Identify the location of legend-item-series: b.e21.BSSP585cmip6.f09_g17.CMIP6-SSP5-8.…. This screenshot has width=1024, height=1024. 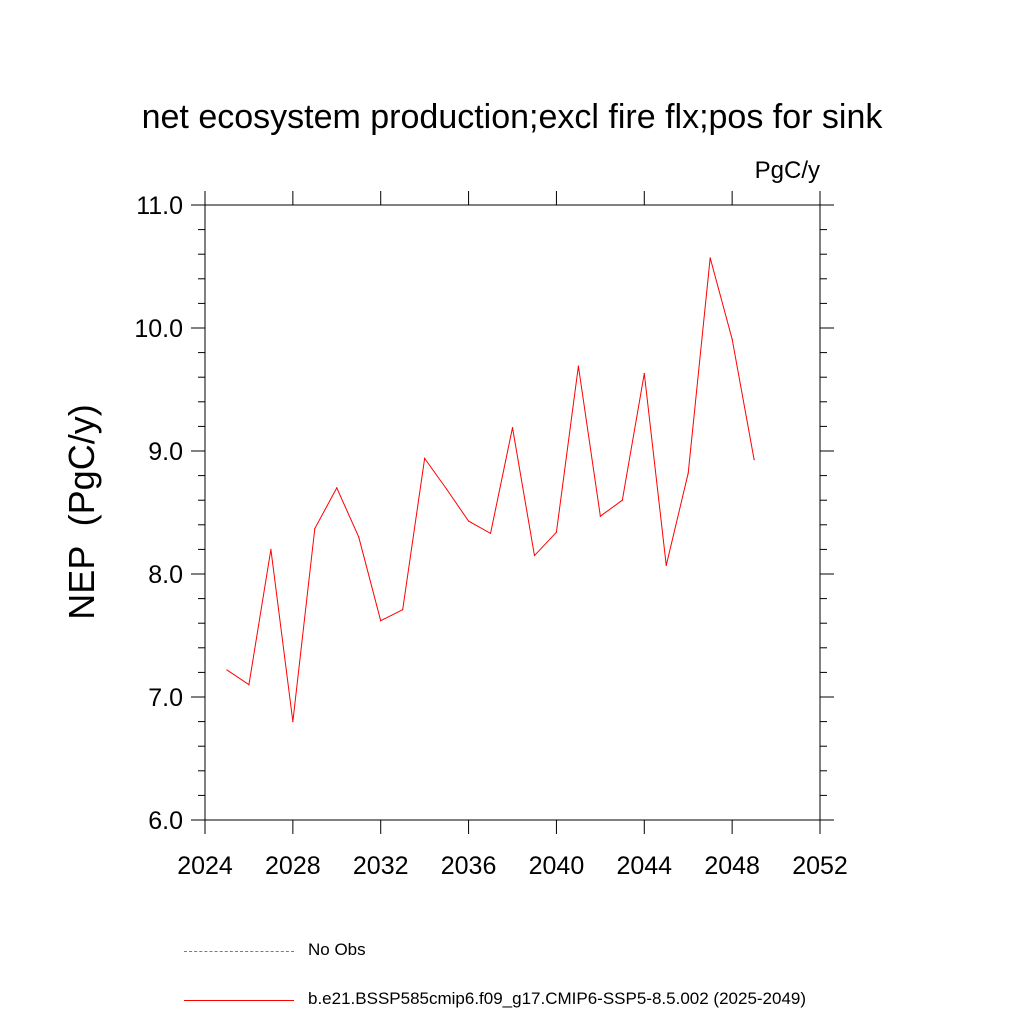
(564, 999).